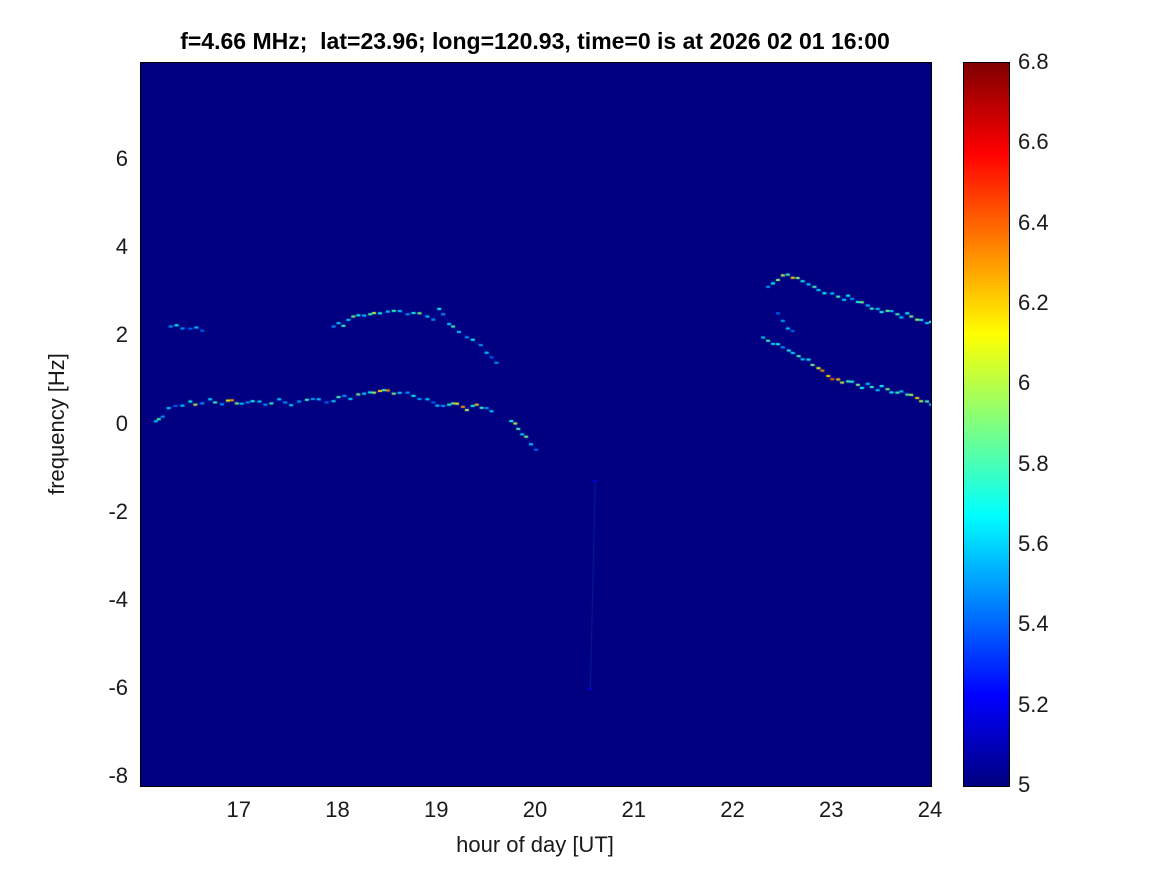  What do you see at coordinates (436, 809) in the screenshot?
I see `x-tick-label: 19` at bounding box center [436, 809].